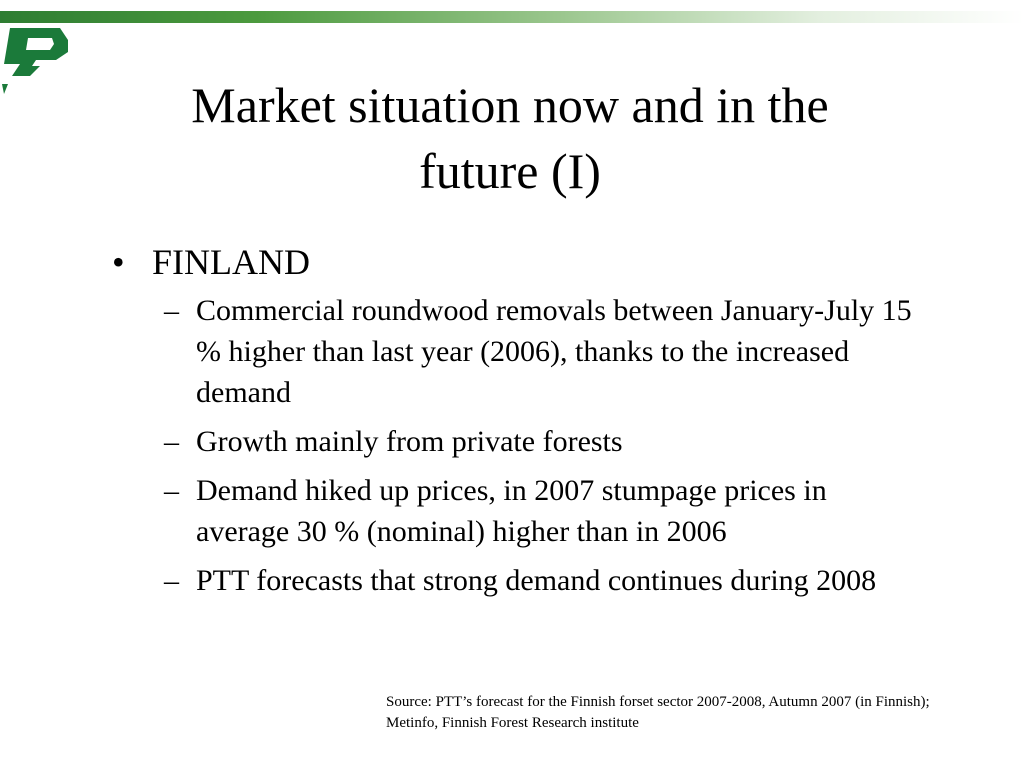 This screenshot has width=1024, height=768. Describe the element at coordinates (231, 262) in the screenshot. I see `main-bullet-text: FINLAND` at that location.